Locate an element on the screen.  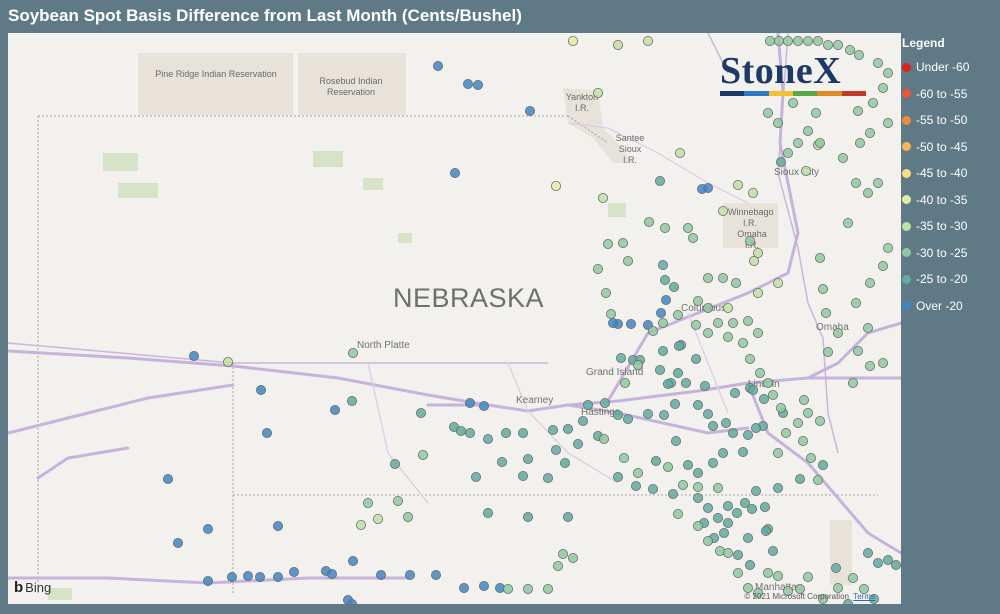
legend-item: -40 to -35 is located at coordinates (950, 200).